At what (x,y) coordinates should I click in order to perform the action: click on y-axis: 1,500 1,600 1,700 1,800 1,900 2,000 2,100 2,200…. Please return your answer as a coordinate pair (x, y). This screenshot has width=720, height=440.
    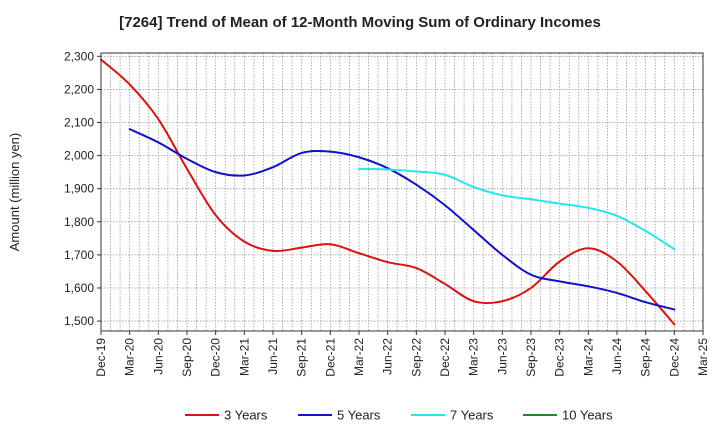
    Looking at the image, I should click on (82, 188).